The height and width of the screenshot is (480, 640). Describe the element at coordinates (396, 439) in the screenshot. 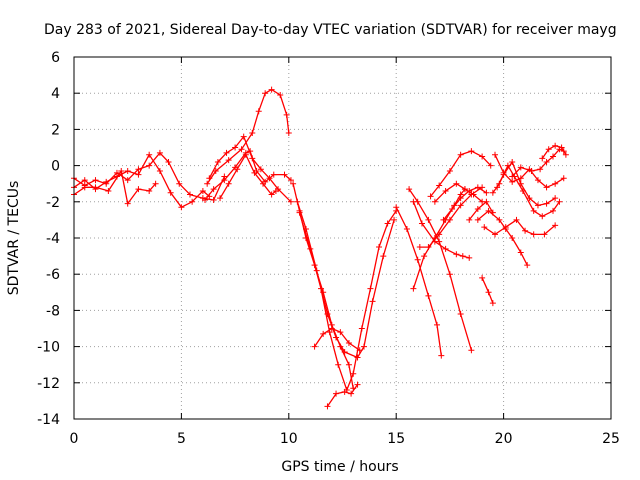

I see `x-tick-label: 15` at that location.